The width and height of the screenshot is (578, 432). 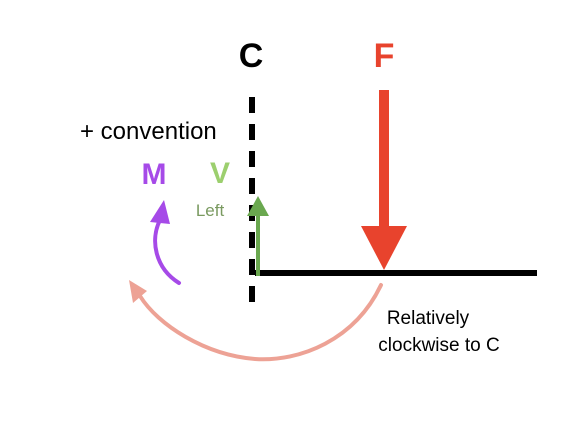 I want to click on clockwise-arc-arrow, so click(x=256, y=321).